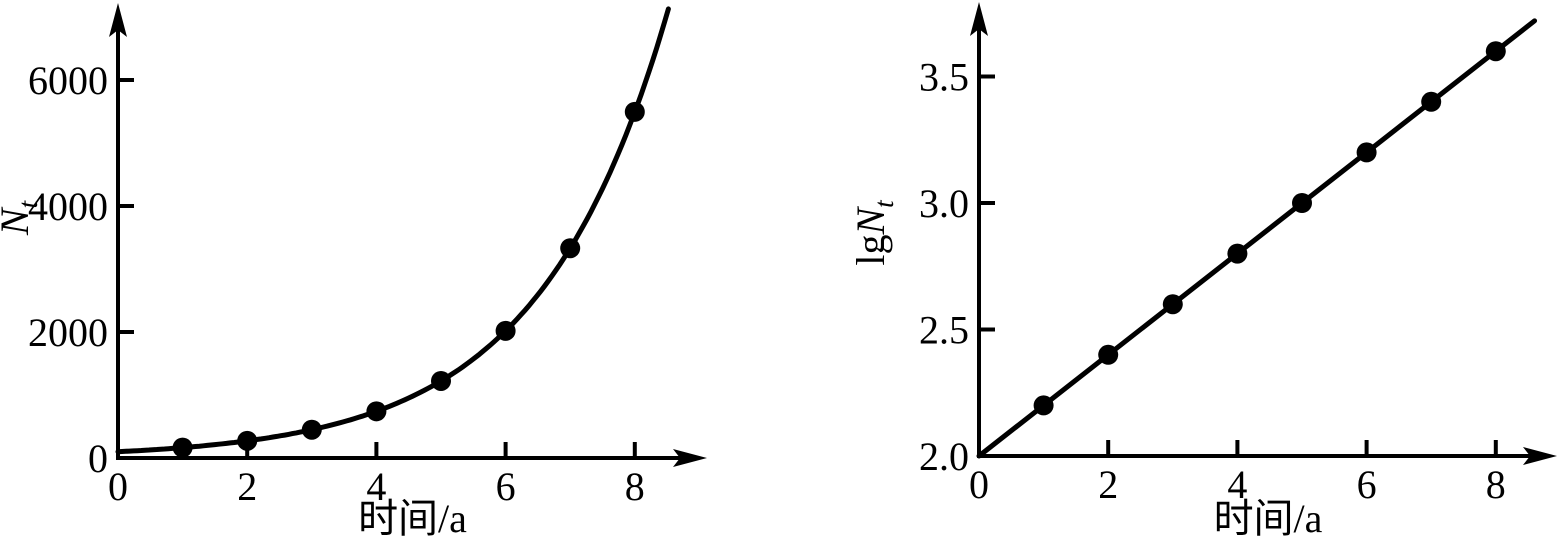  Describe the element at coordinates (944, 456) in the screenshot. I see `y-tick-label: 2.0` at that location.